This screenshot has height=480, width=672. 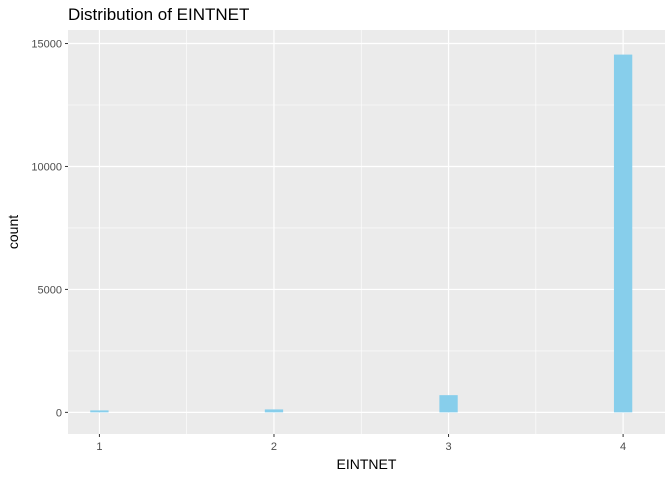 I want to click on y-tick-label: 10000, so click(x=46, y=167).